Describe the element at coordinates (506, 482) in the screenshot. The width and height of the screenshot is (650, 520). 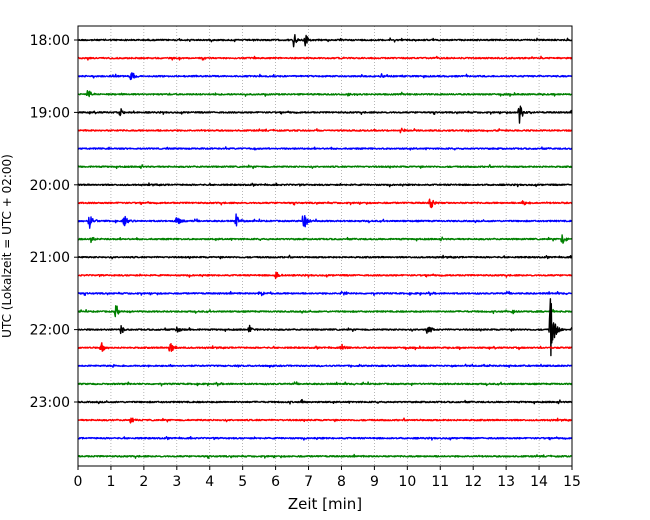
I see `x-tick-label: 13` at that location.